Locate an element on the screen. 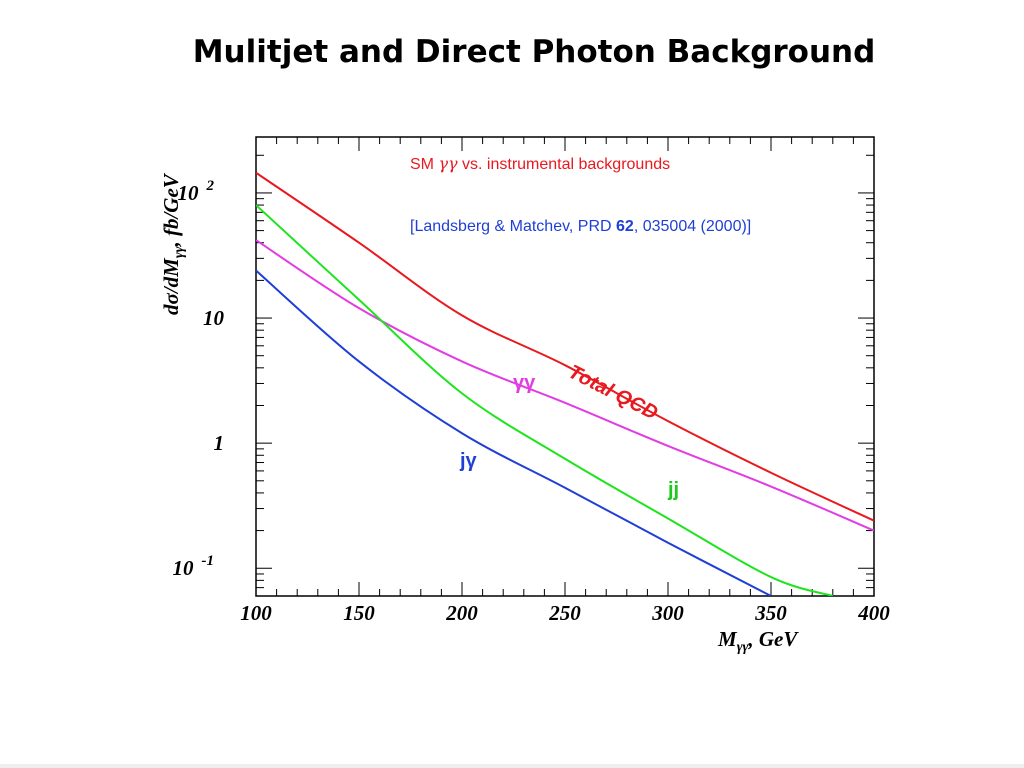 Image resolution: width=1024 pixels, height=768 pixels. y-axis-title: dσ/dMγγ, fb/GeV is located at coordinates (173, 243).